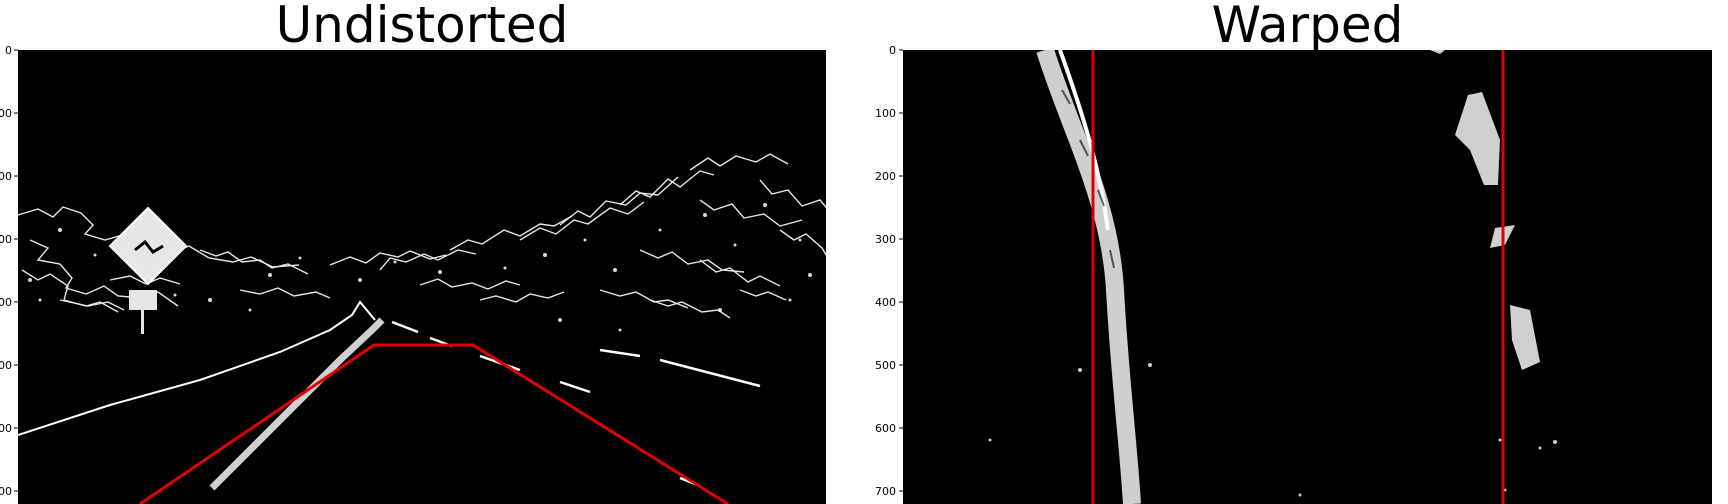  I want to click on source-polygon-overlay, so click(434, 423).